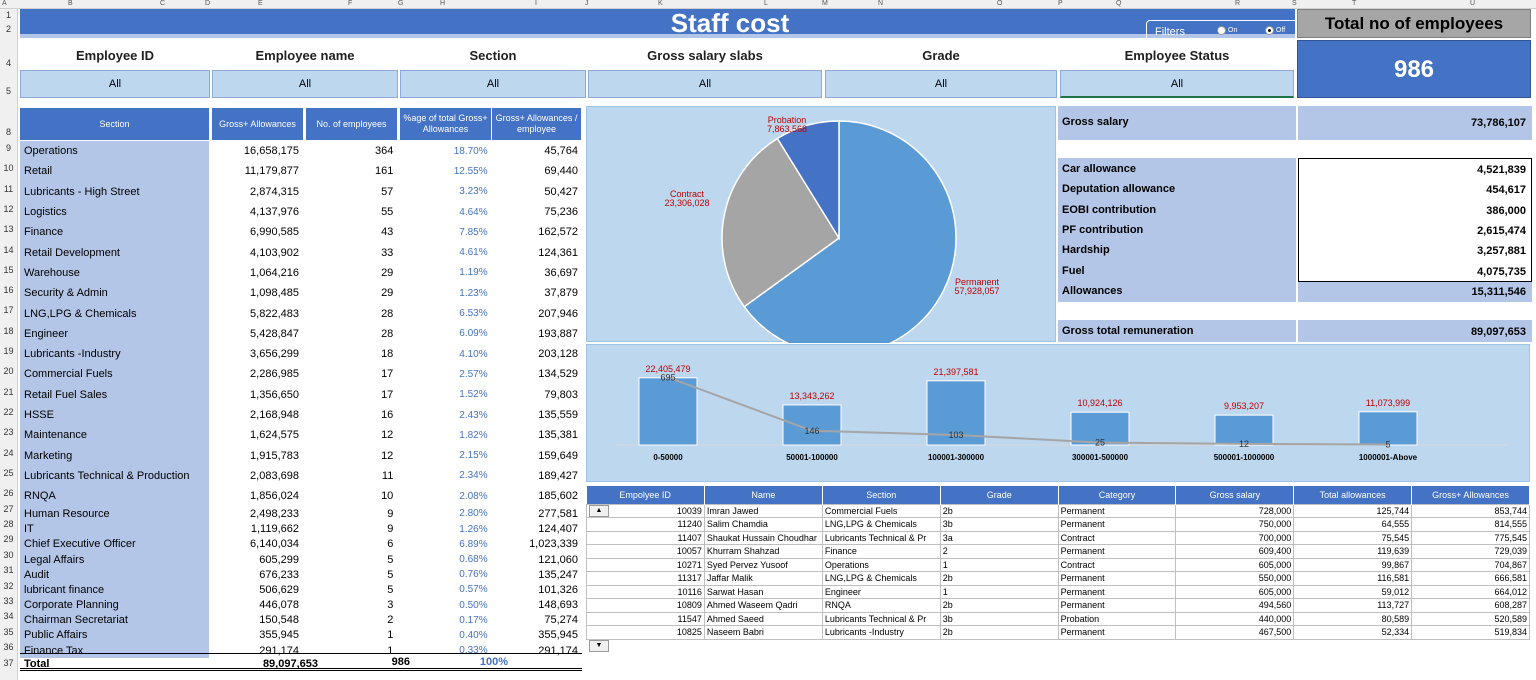  What do you see at coordinates (1473, 3) in the screenshot?
I see `column-letter: U` at bounding box center [1473, 3].